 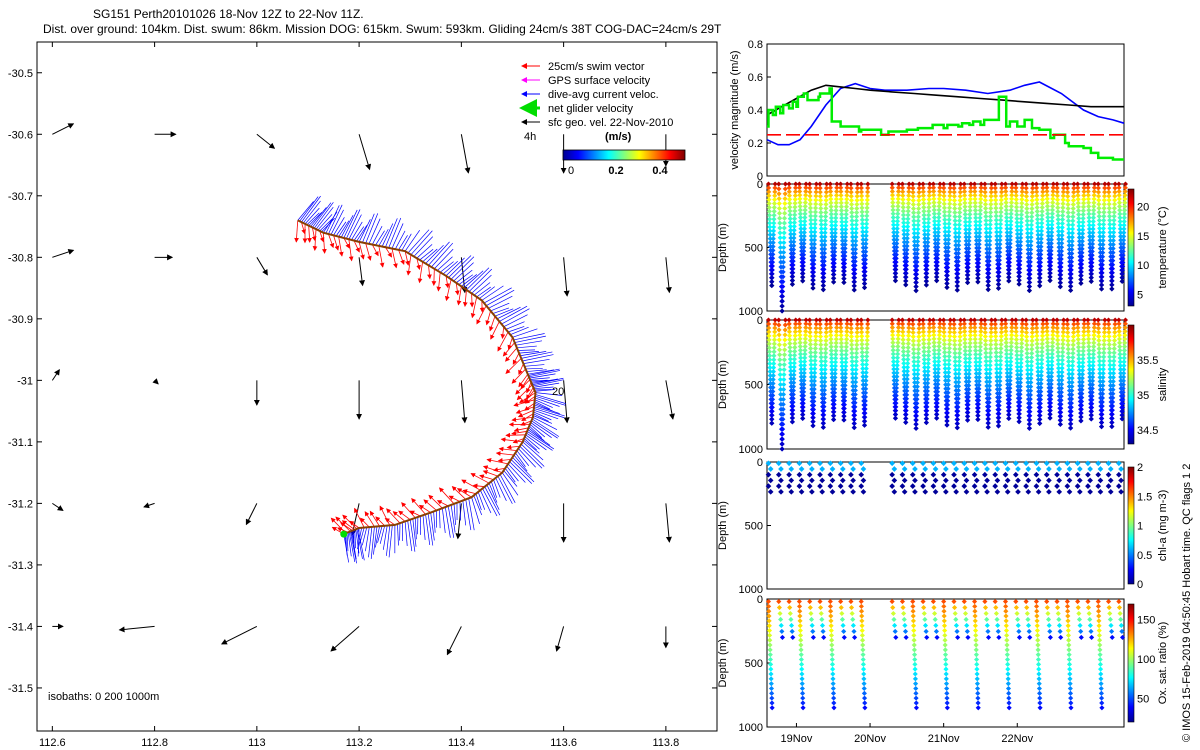 What do you see at coordinates (945, 100) in the screenshot?
I see `velocity-series-line` at bounding box center [945, 100].